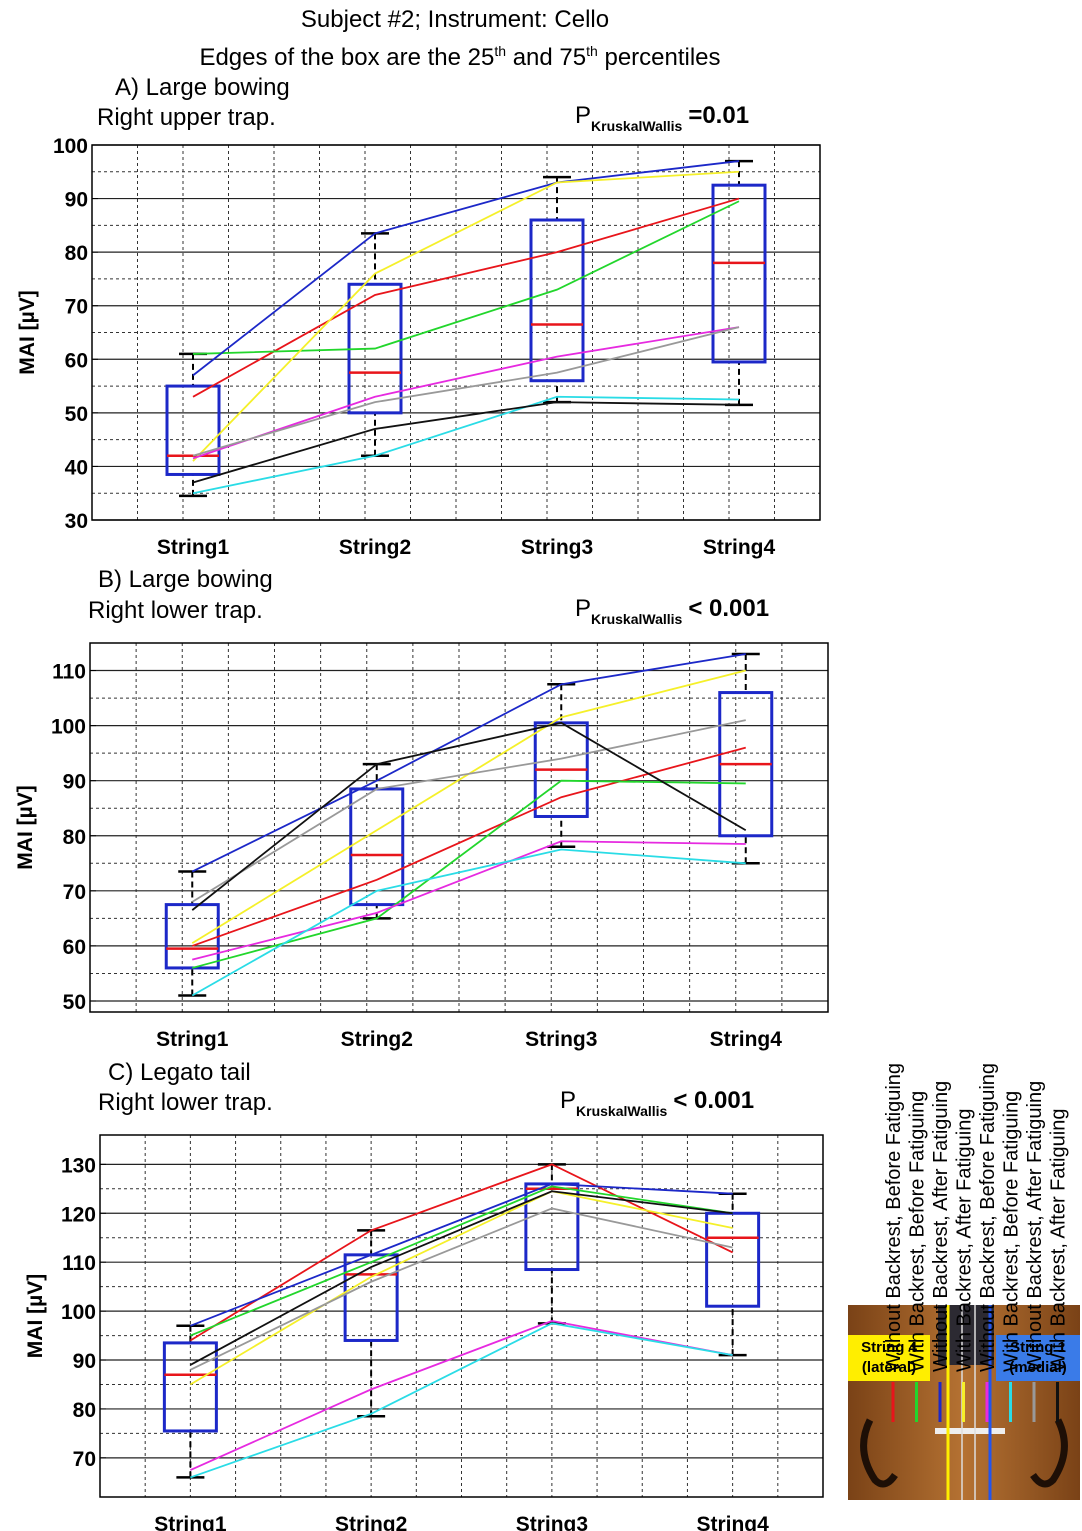  I want to click on image-label: String 1, so click(1038, 1347).